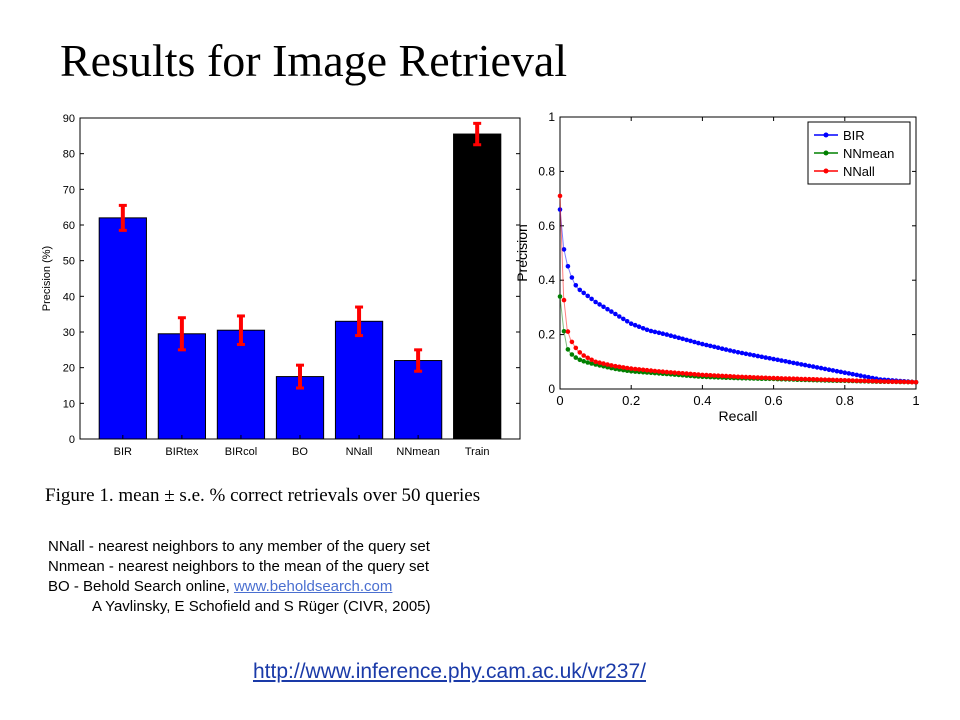  I want to click on x-tick-label: BIR, so click(123, 452).